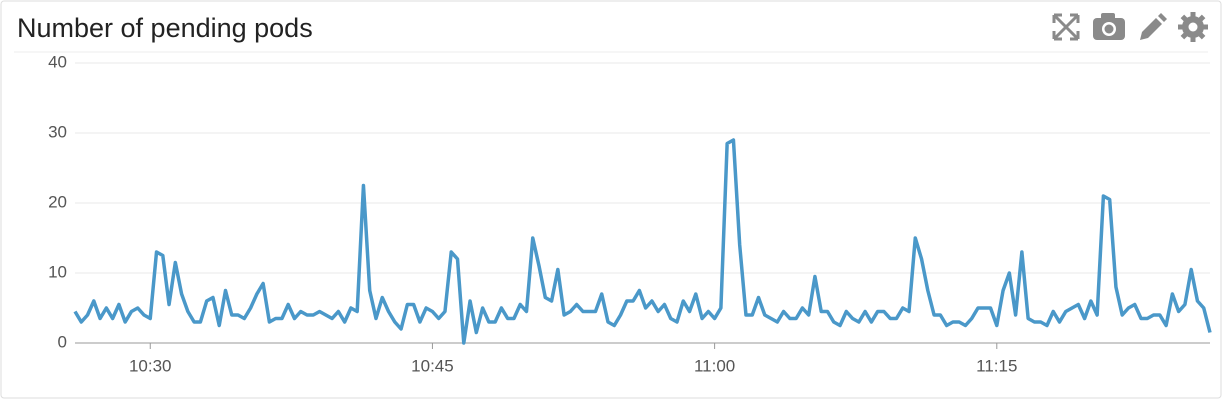 Image resolution: width=1222 pixels, height=405 pixels. What do you see at coordinates (1130, 27) in the screenshot?
I see `toolbar` at bounding box center [1130, 27].